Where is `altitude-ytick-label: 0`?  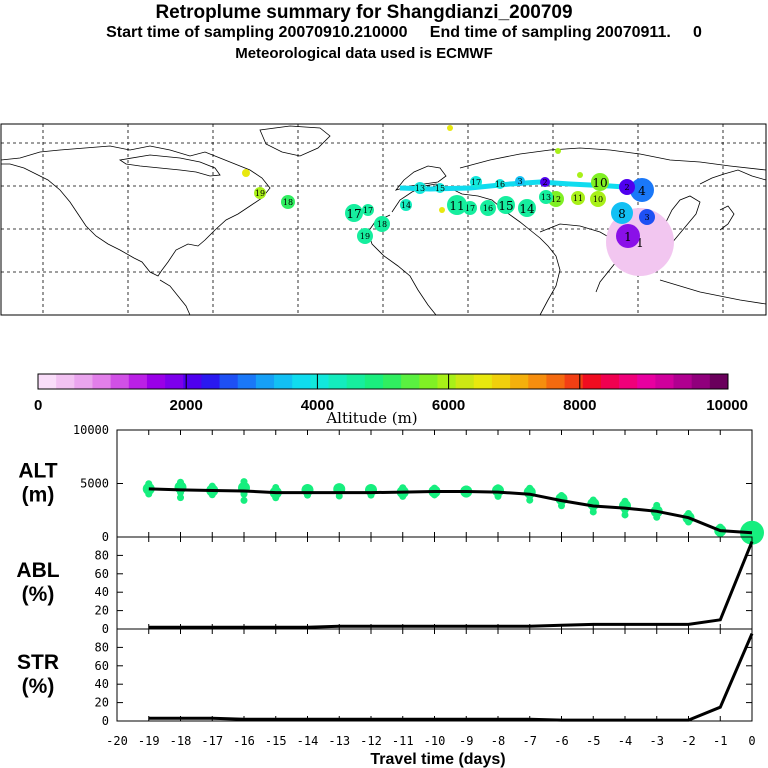 altitude-ytick-label: 0 is located at coordinates (105, 537).